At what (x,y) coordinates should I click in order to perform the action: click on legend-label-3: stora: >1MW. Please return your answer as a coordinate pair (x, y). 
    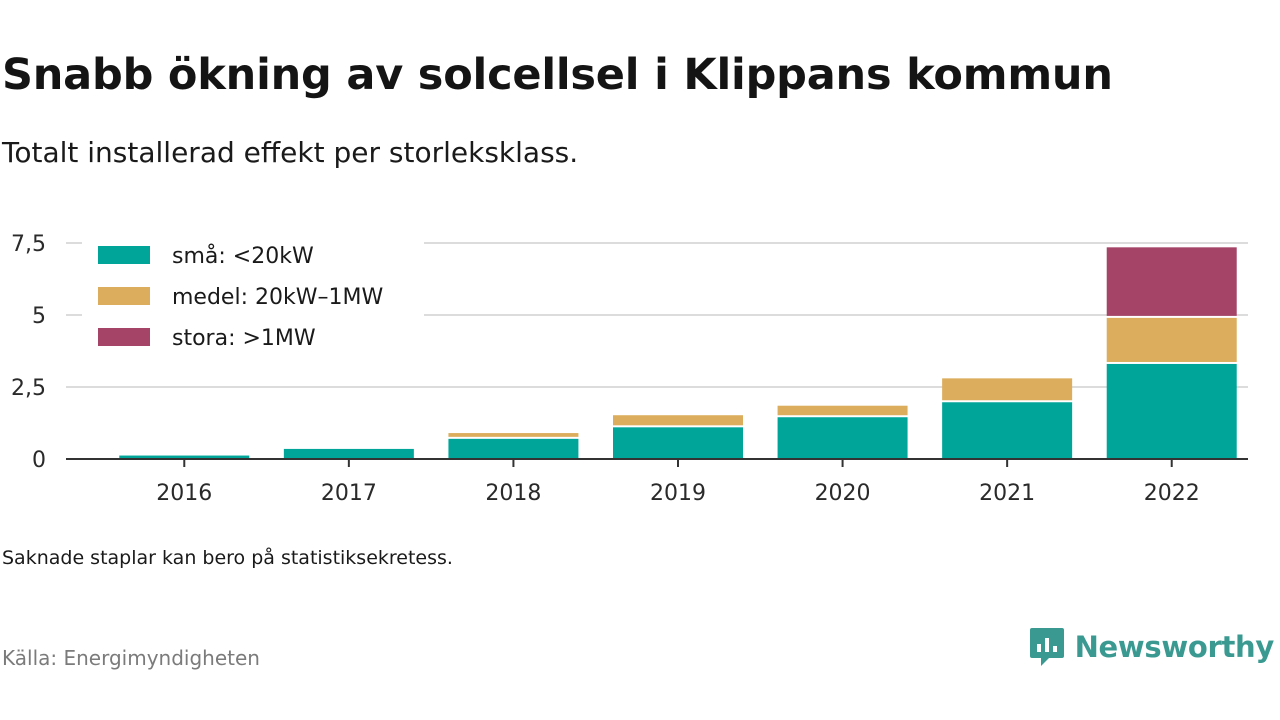
    Looking at the image, I should click on (244, 338).